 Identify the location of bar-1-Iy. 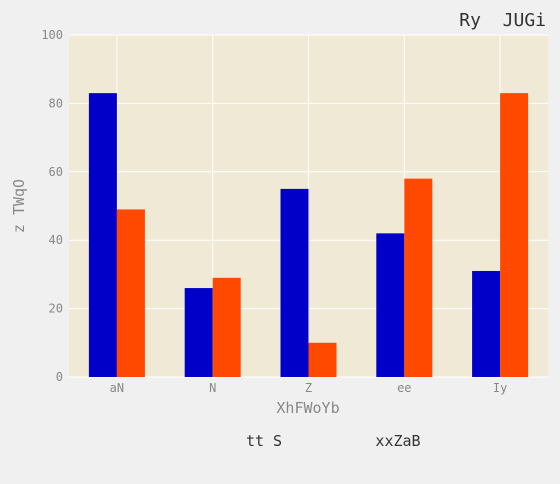
(486, 323).